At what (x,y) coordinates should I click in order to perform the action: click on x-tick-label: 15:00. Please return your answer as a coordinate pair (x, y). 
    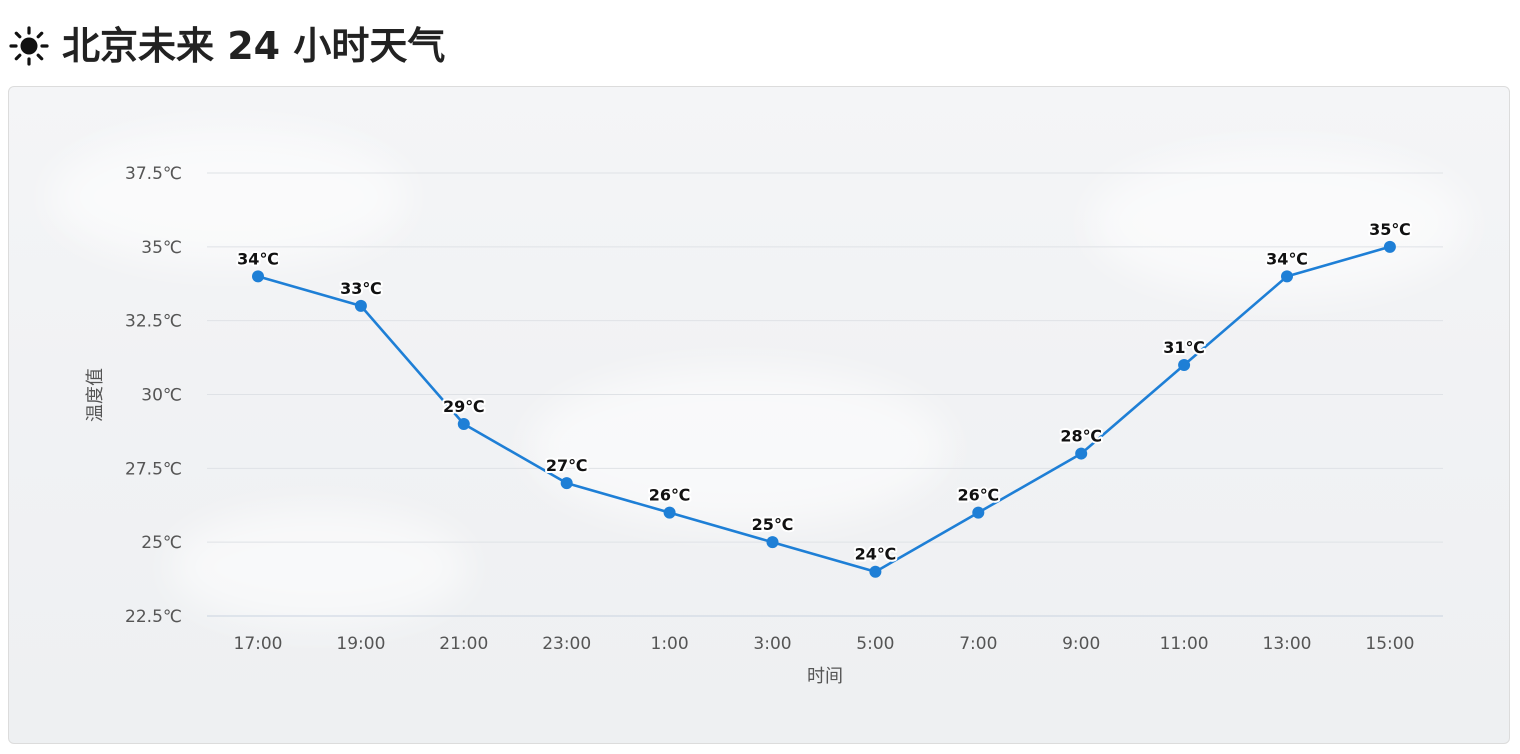
    Looking at the image, I should click on (1389, 644).